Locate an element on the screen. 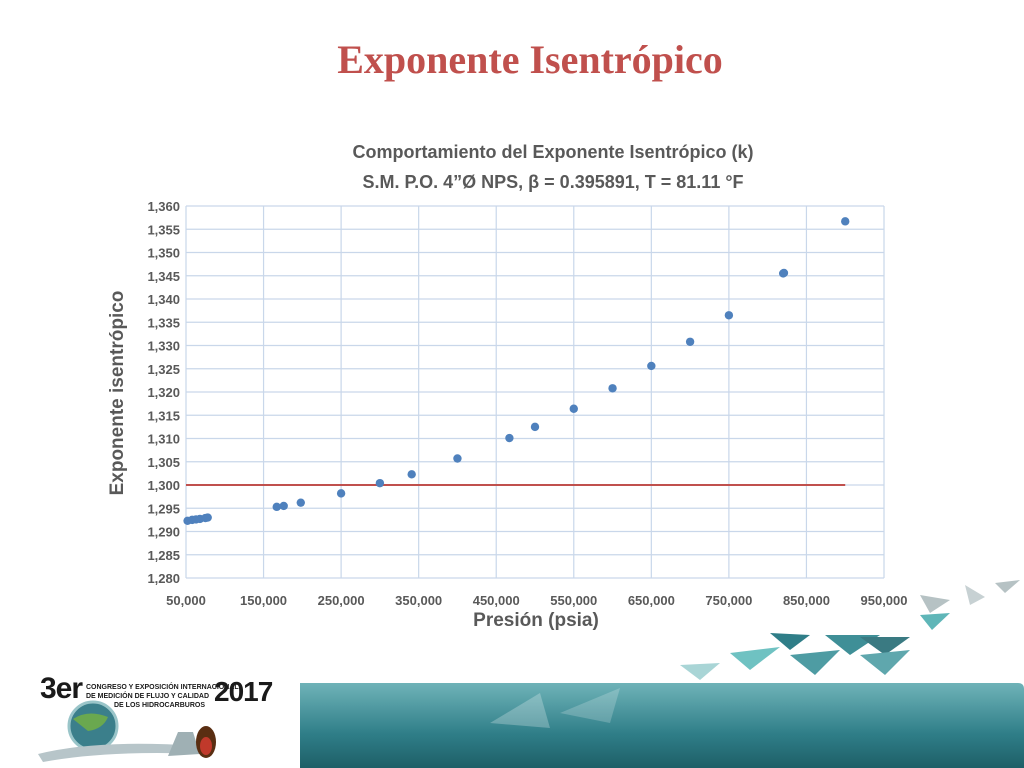 Image resolution: width=1024 pixels, height=768 pixels. y-tick-label: 1,355 is located at coordinates (163, 229).